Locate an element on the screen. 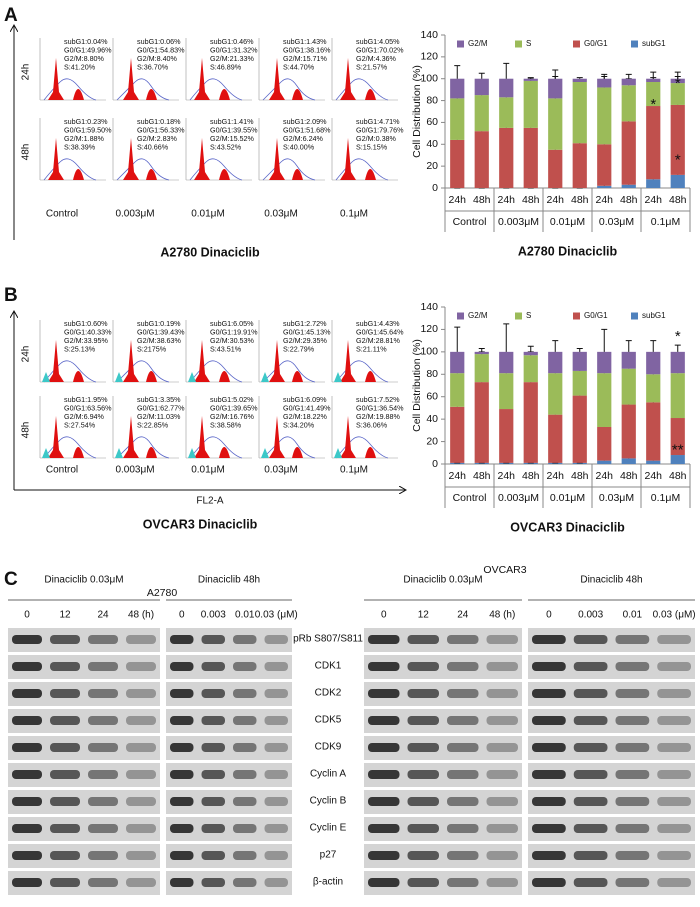  significance-mark: * is located at coordinates (678, 83).